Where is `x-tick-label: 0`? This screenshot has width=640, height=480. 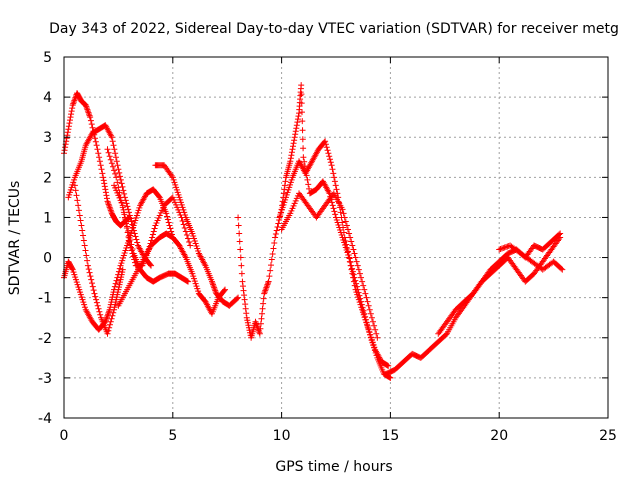
x-tick-label: 0 is located at coordinates (64, 436).